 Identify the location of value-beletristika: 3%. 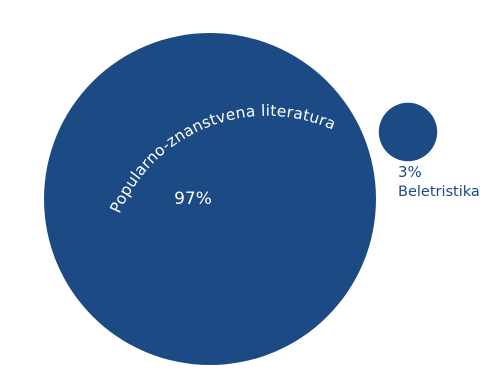
(410, 172).